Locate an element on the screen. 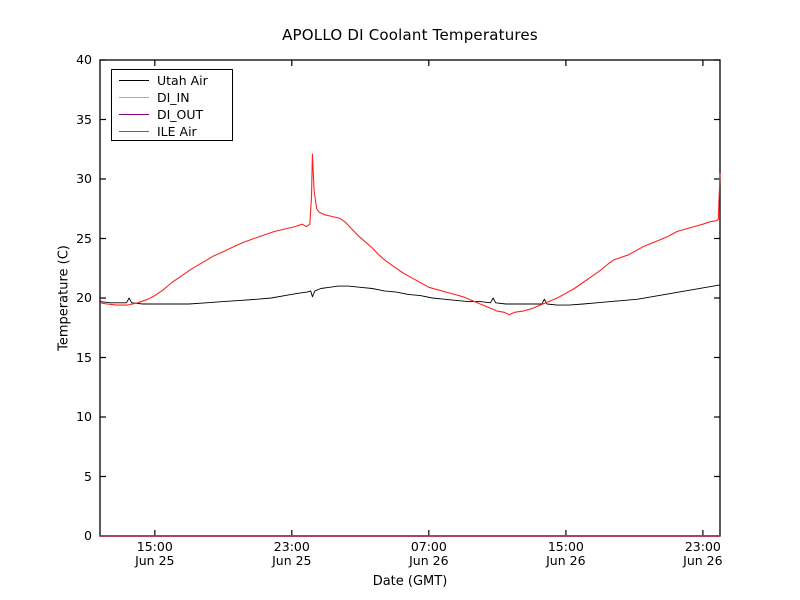  chart-title: APOLLO DI Coolant Temperatures is located at coordinates (410, 35).